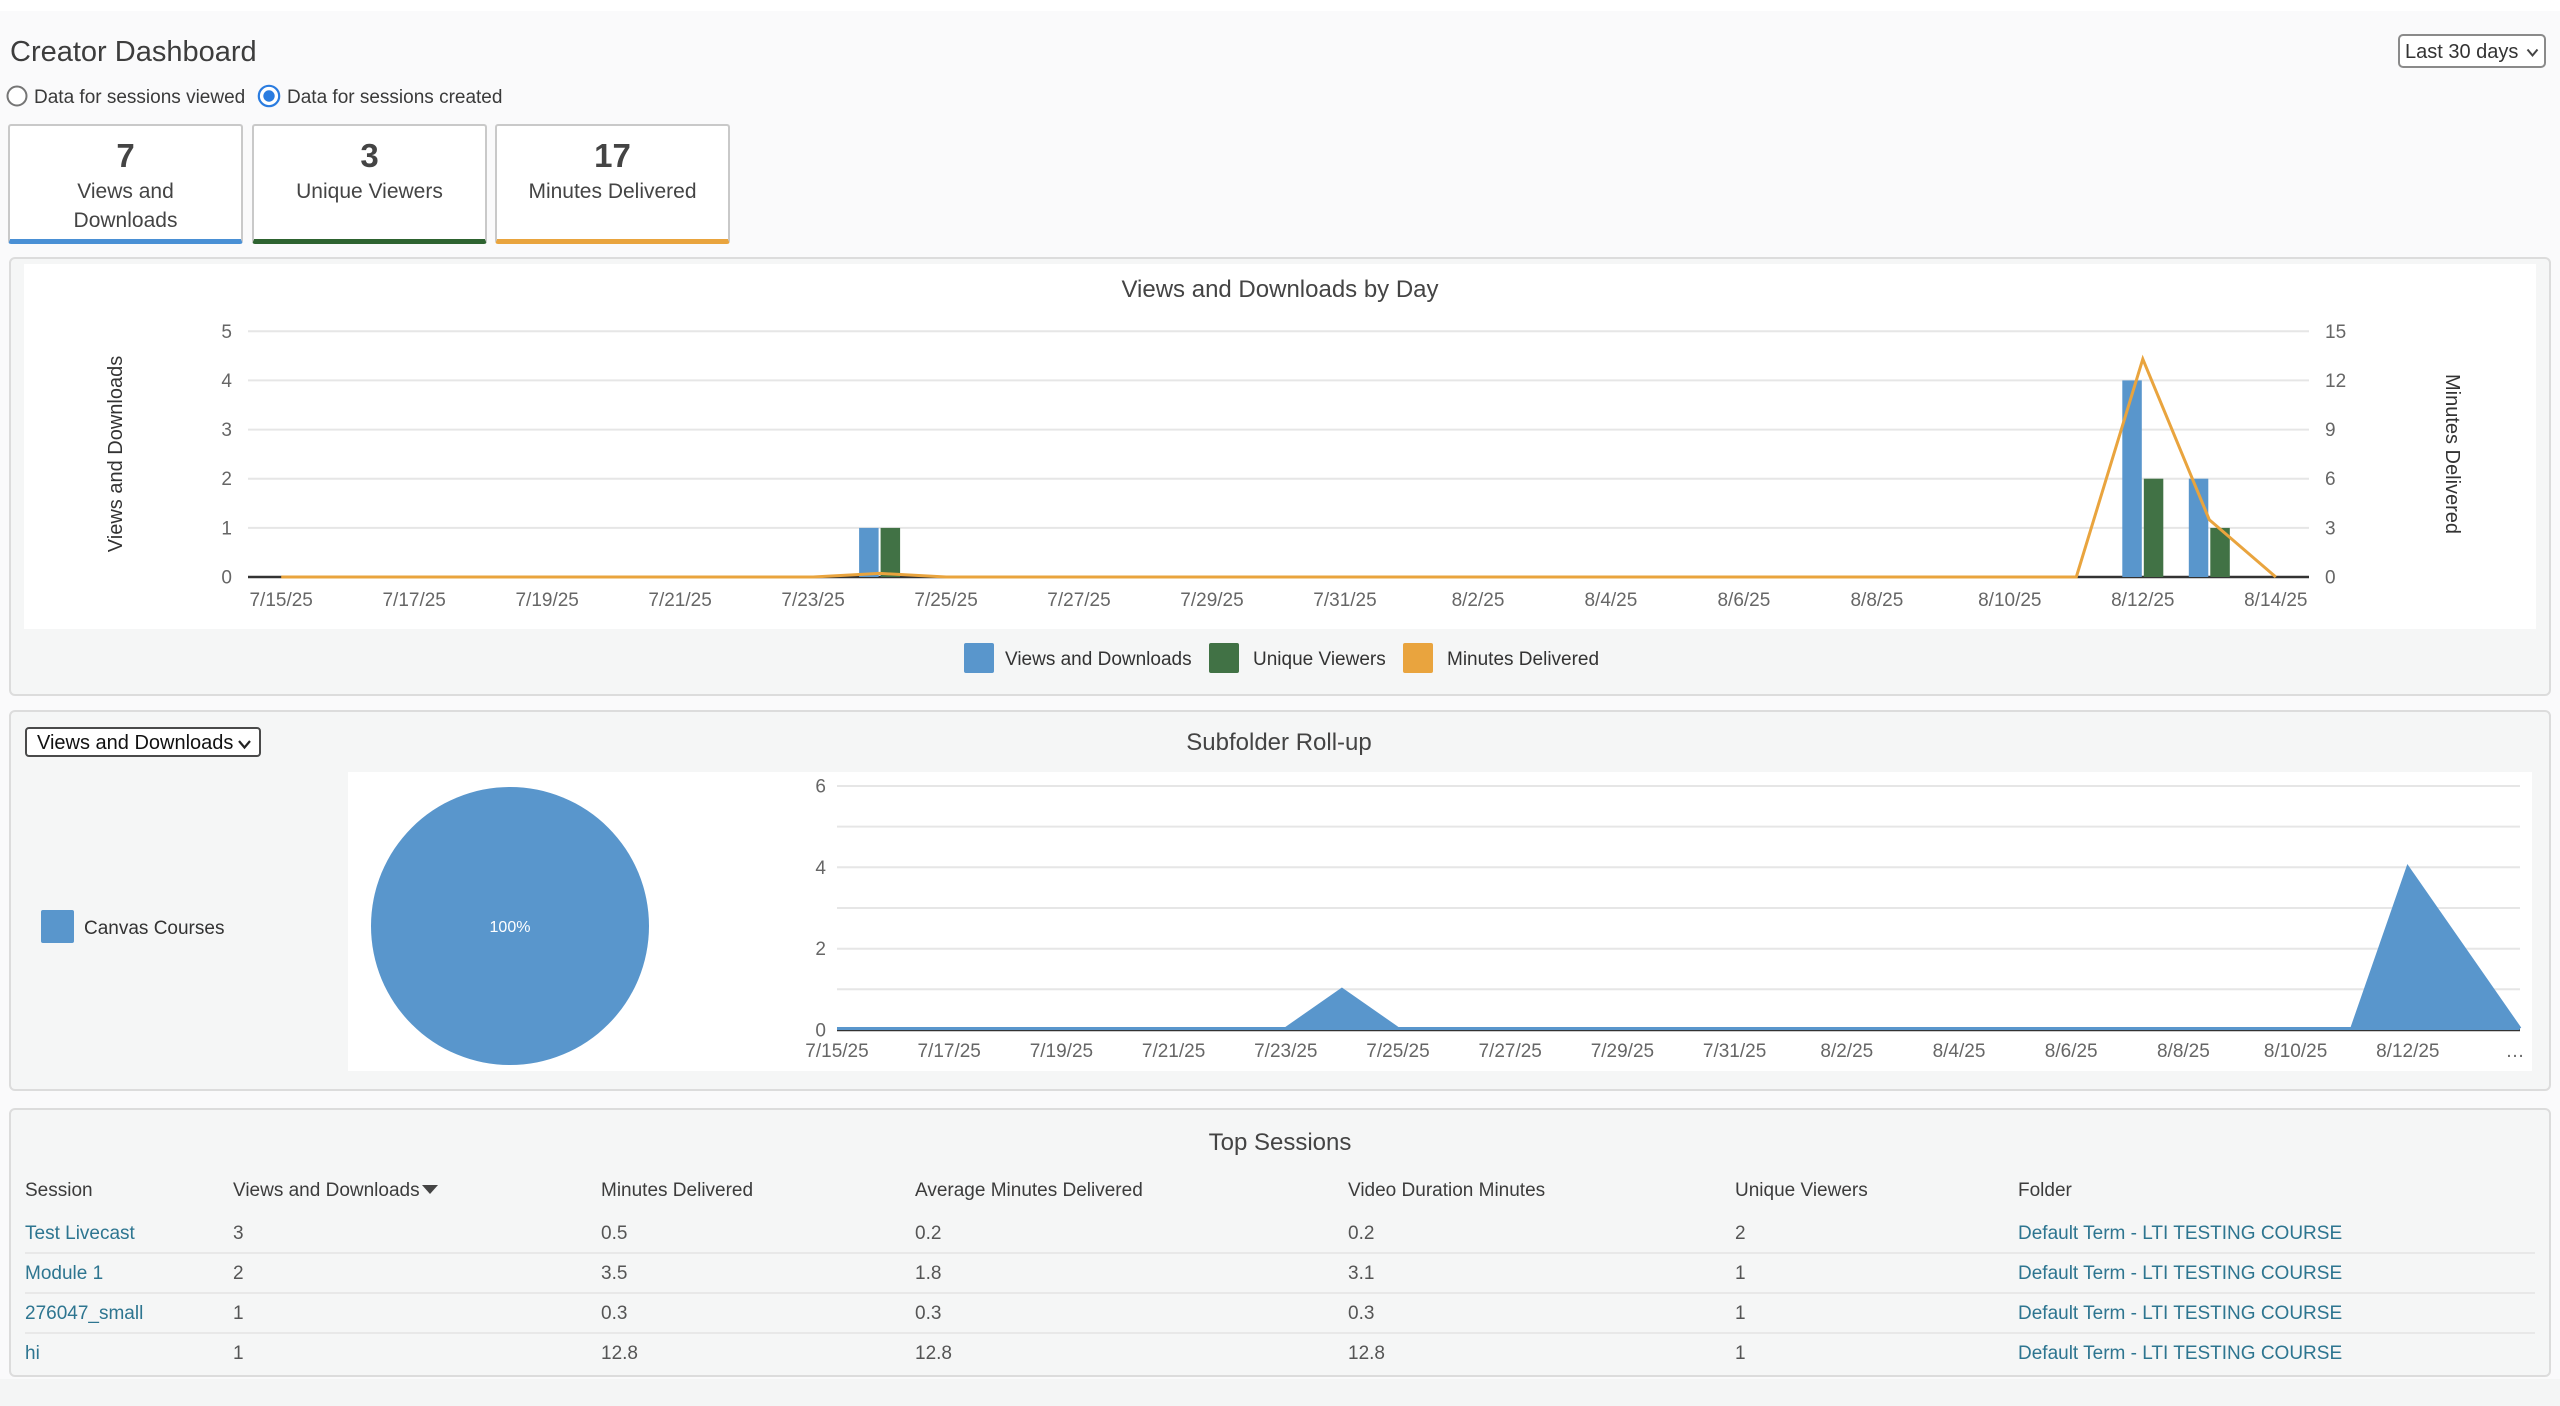 The width and height of the screenshot is (2560, 1406). What do you see at coordinates (1029, 1190) in the screenshot?
I see `svg-text: Average Minutes Delivered` at bounding box center [1029, 1190].